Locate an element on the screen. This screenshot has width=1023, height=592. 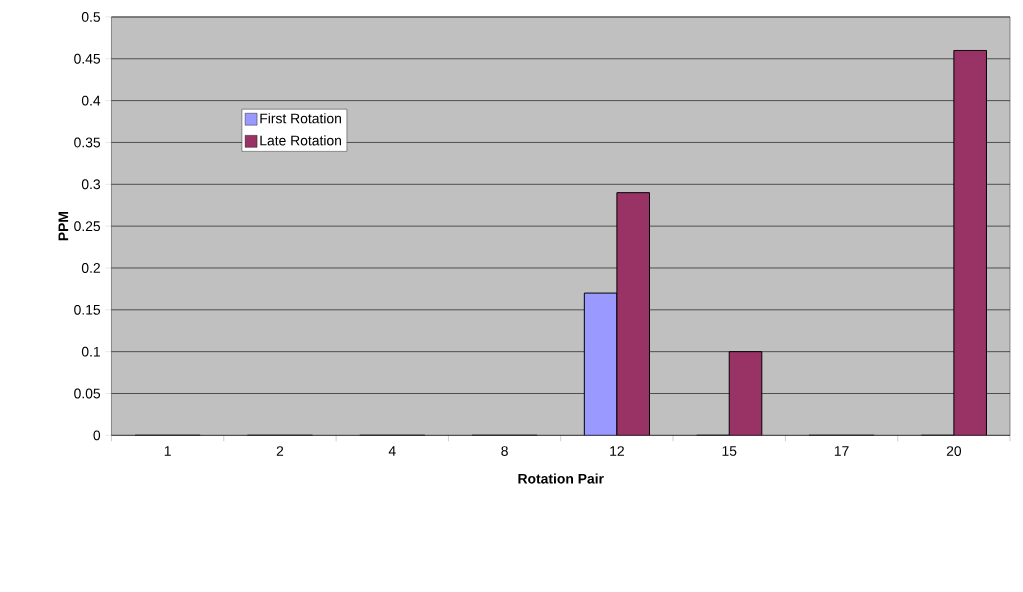
y-axis-title: PPM is located at coordinates (63, 226).